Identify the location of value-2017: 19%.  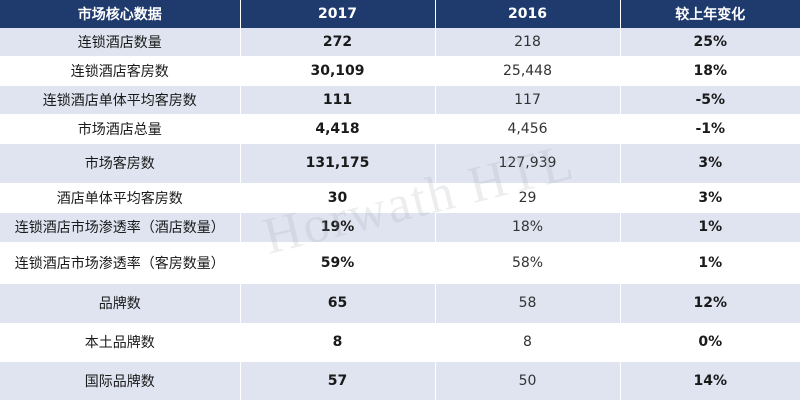
(338, 227).